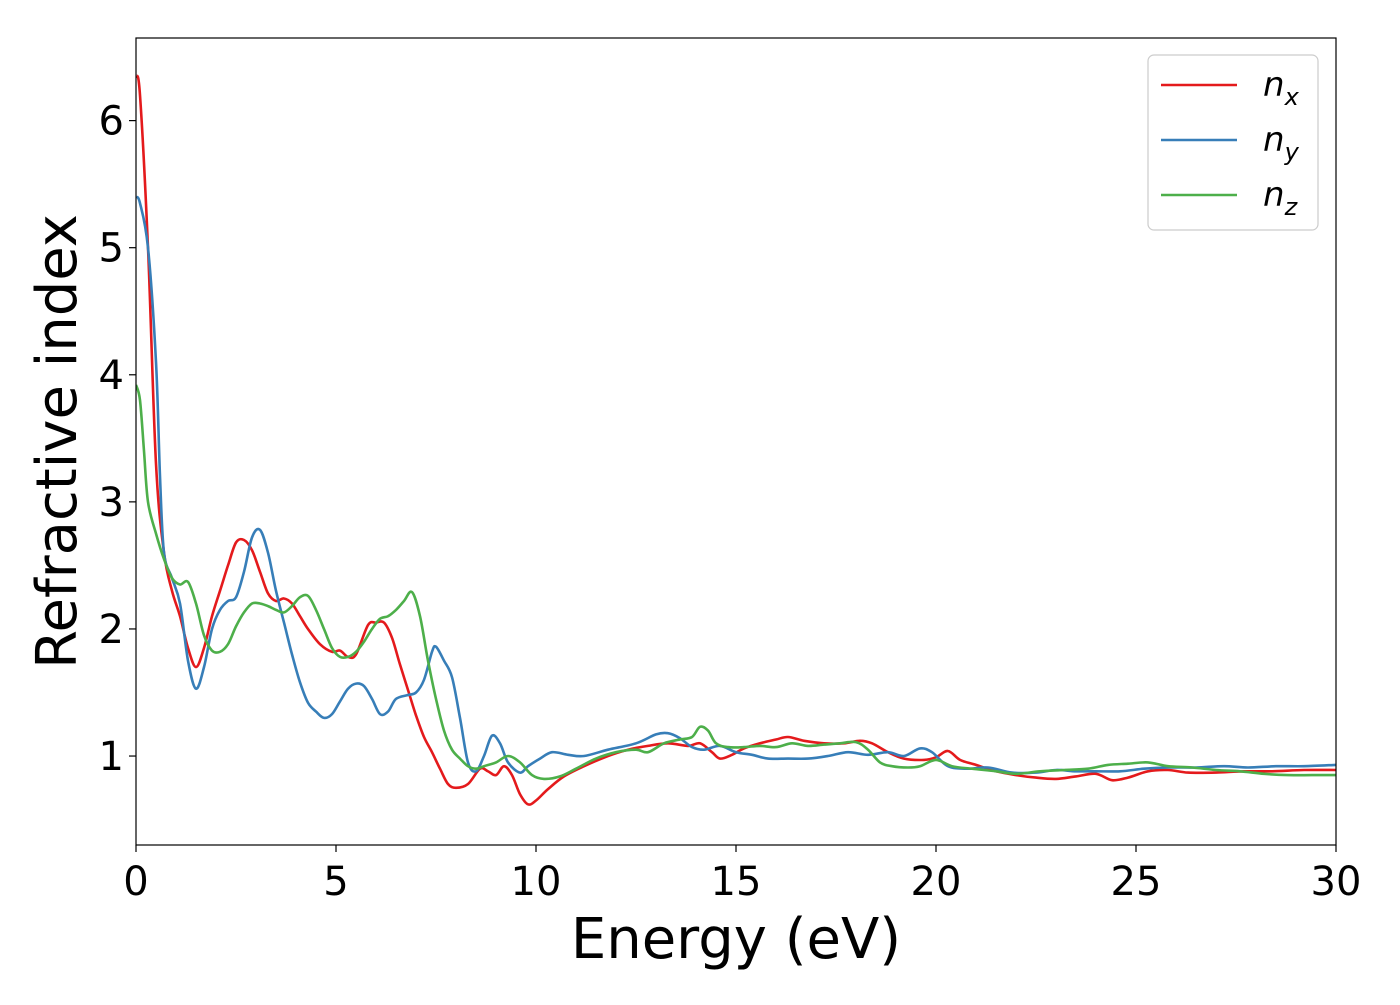 Image resolution: width=1400 pixels, height=1005 pixels. What do you see at coordinates (736, 939) in the screenshot?
I see `x-axis-label: Energy (eV)` at bounding box center [736, 939].